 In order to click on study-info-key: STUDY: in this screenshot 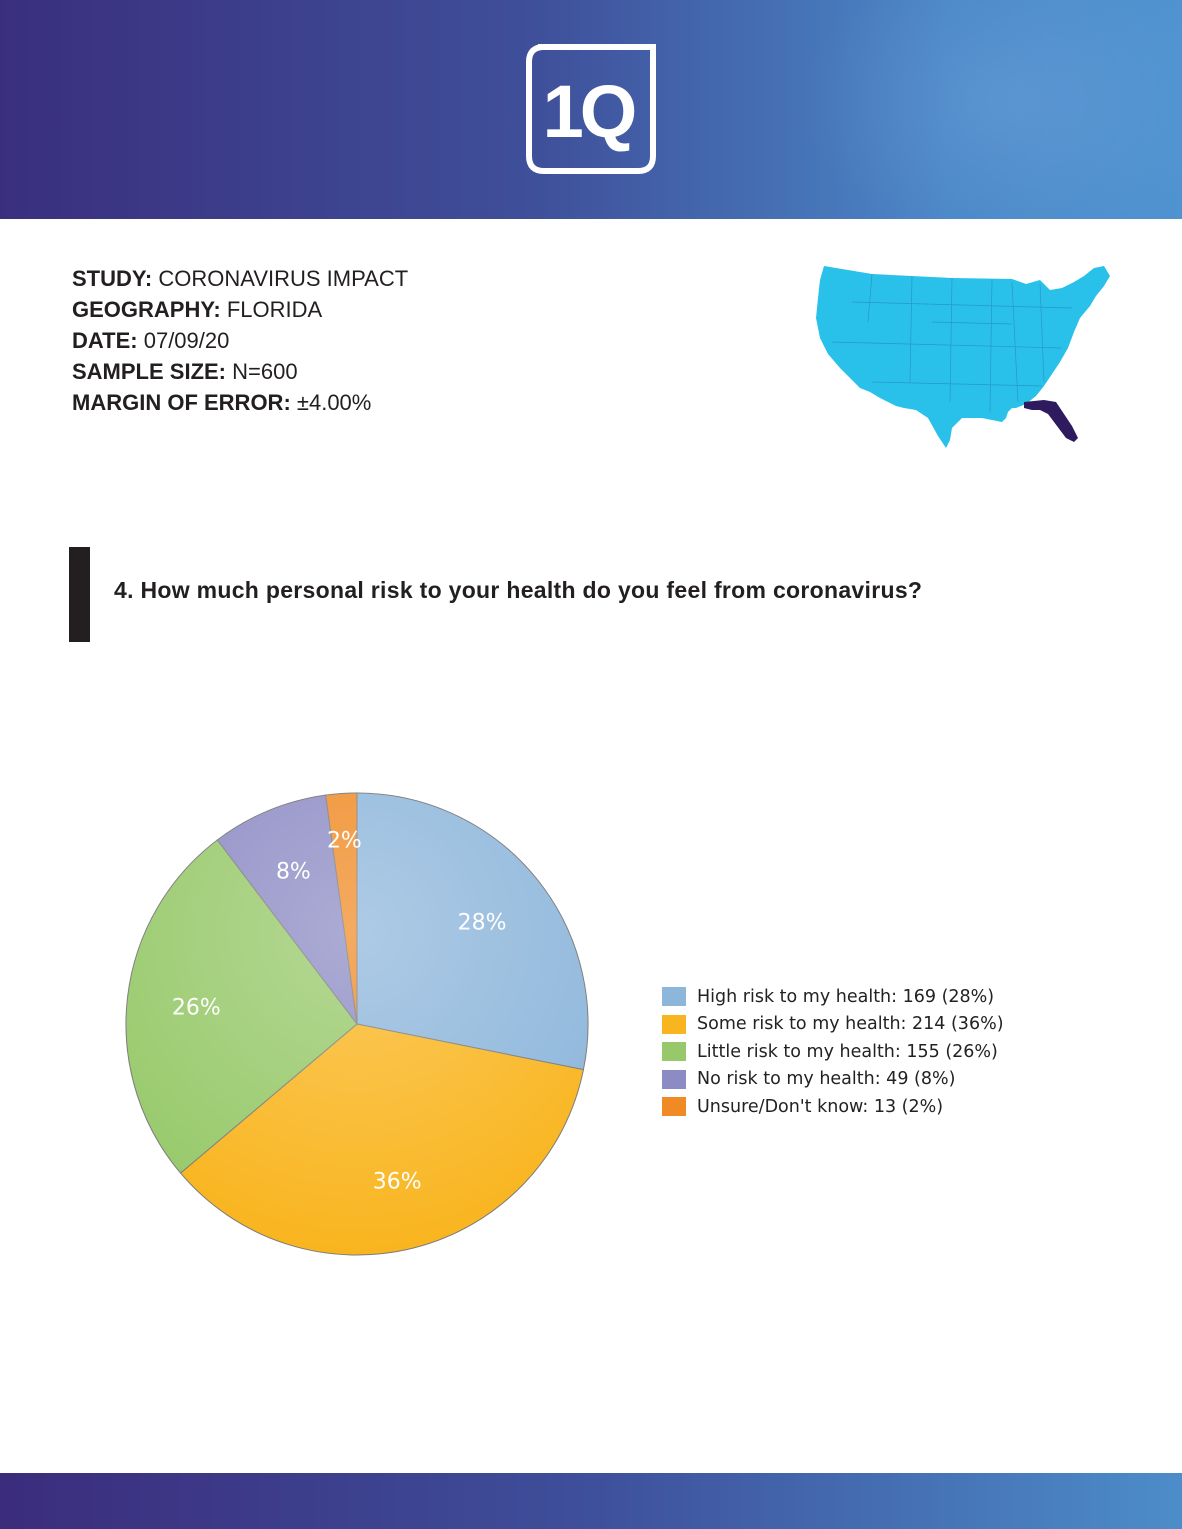, I will do `click(112, 278)`.